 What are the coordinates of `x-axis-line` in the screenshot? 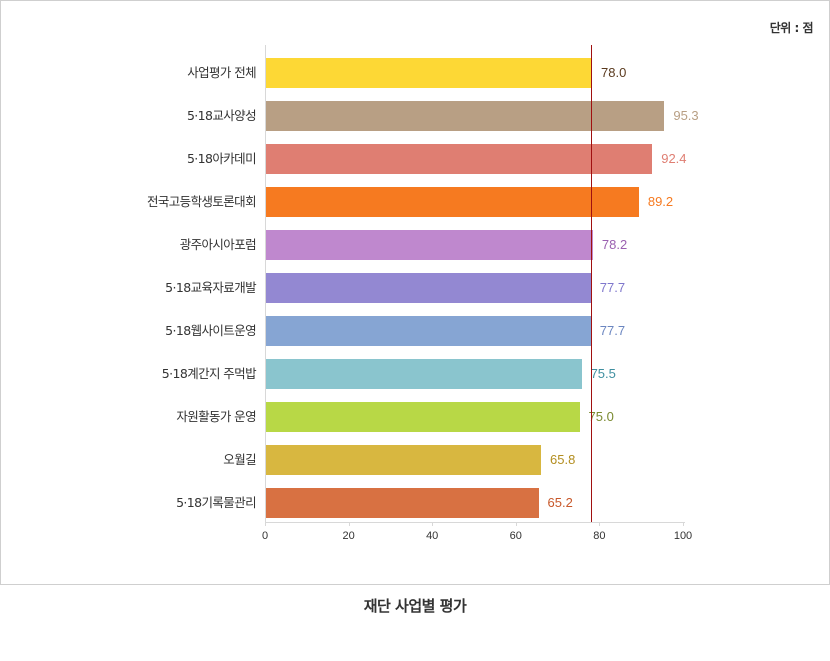 It's located at (475, 522).